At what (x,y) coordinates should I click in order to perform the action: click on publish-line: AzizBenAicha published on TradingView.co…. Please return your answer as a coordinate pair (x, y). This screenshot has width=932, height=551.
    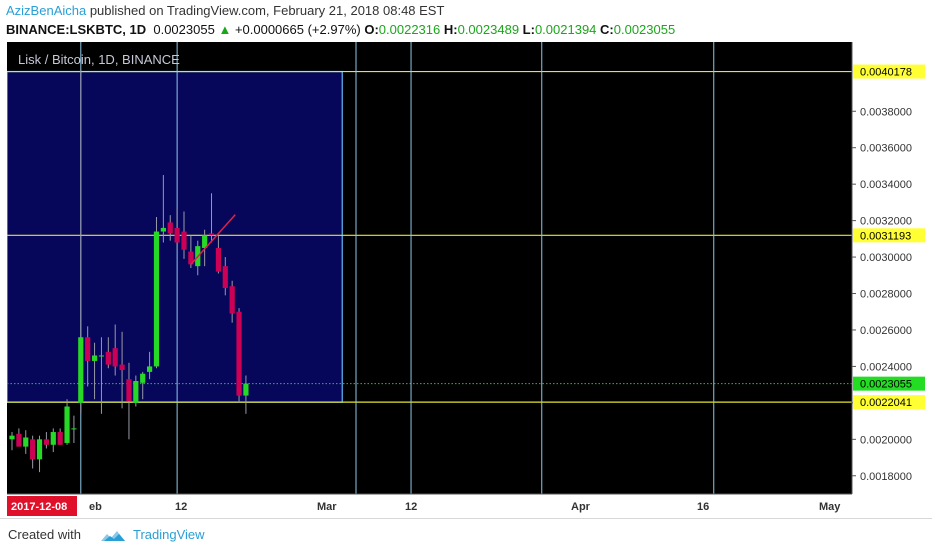
    Looking at the image, I should click on (225, 10).